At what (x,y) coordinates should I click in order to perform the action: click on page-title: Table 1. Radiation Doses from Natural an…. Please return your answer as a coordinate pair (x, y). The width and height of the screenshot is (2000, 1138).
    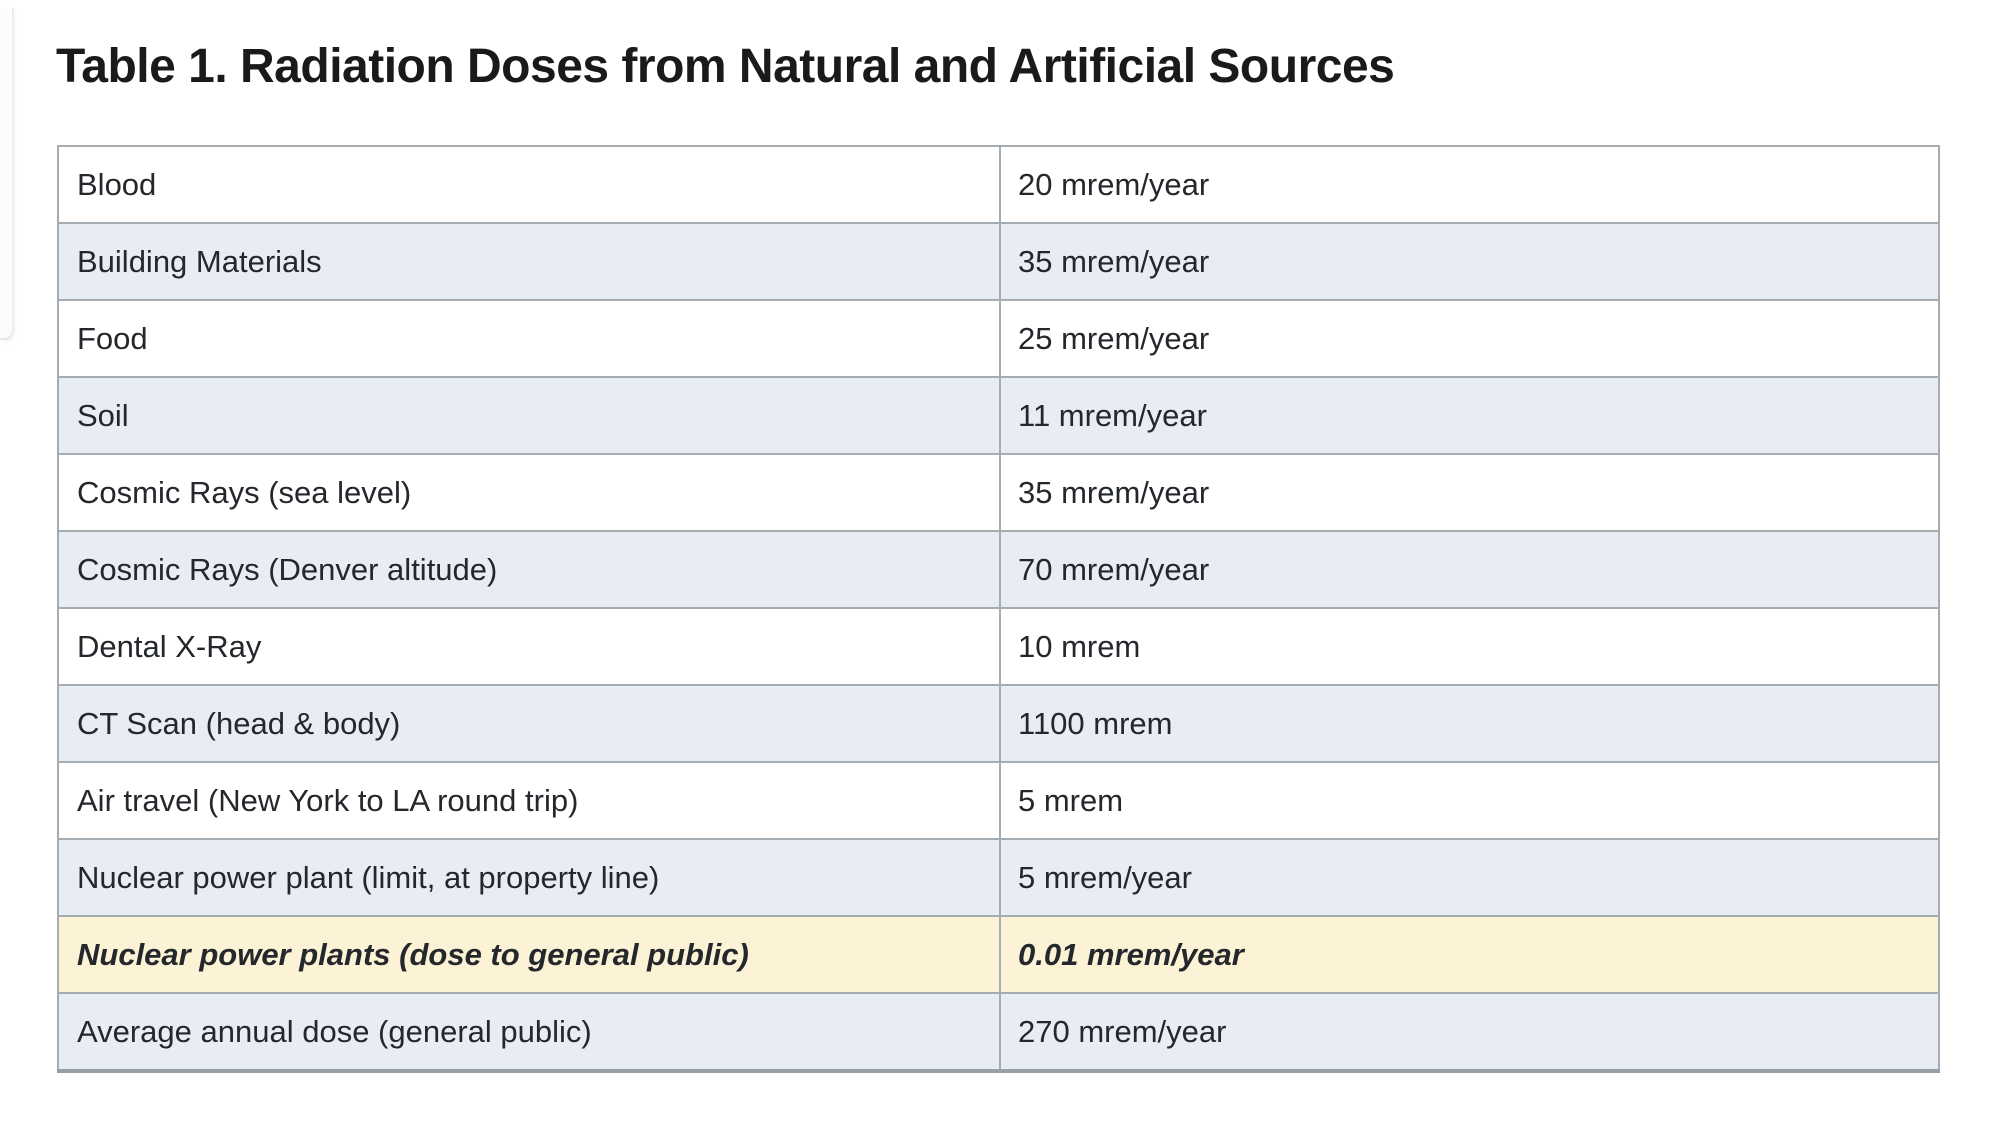
    Looking at the image, I should click on (725, 66).